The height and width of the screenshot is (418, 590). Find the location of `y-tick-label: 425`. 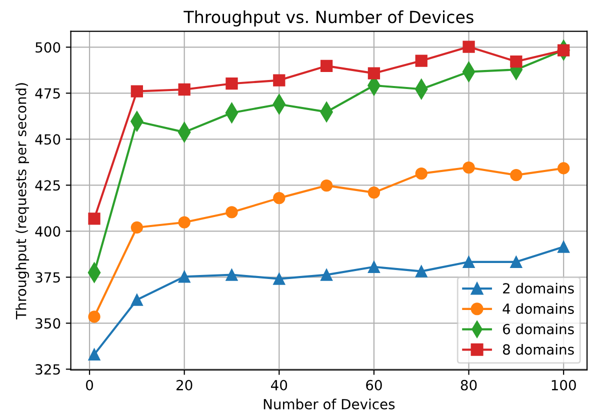

y-tick-label: 425 is located at coordinates (47, 185).